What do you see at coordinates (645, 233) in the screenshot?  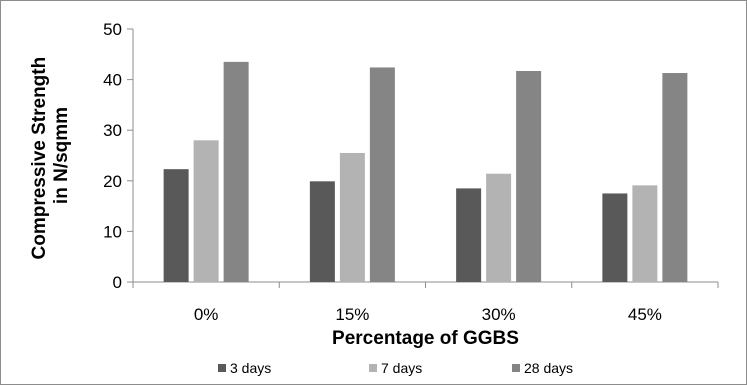 I see `bar-7-days-45pct` at bounding box center [645, 233].